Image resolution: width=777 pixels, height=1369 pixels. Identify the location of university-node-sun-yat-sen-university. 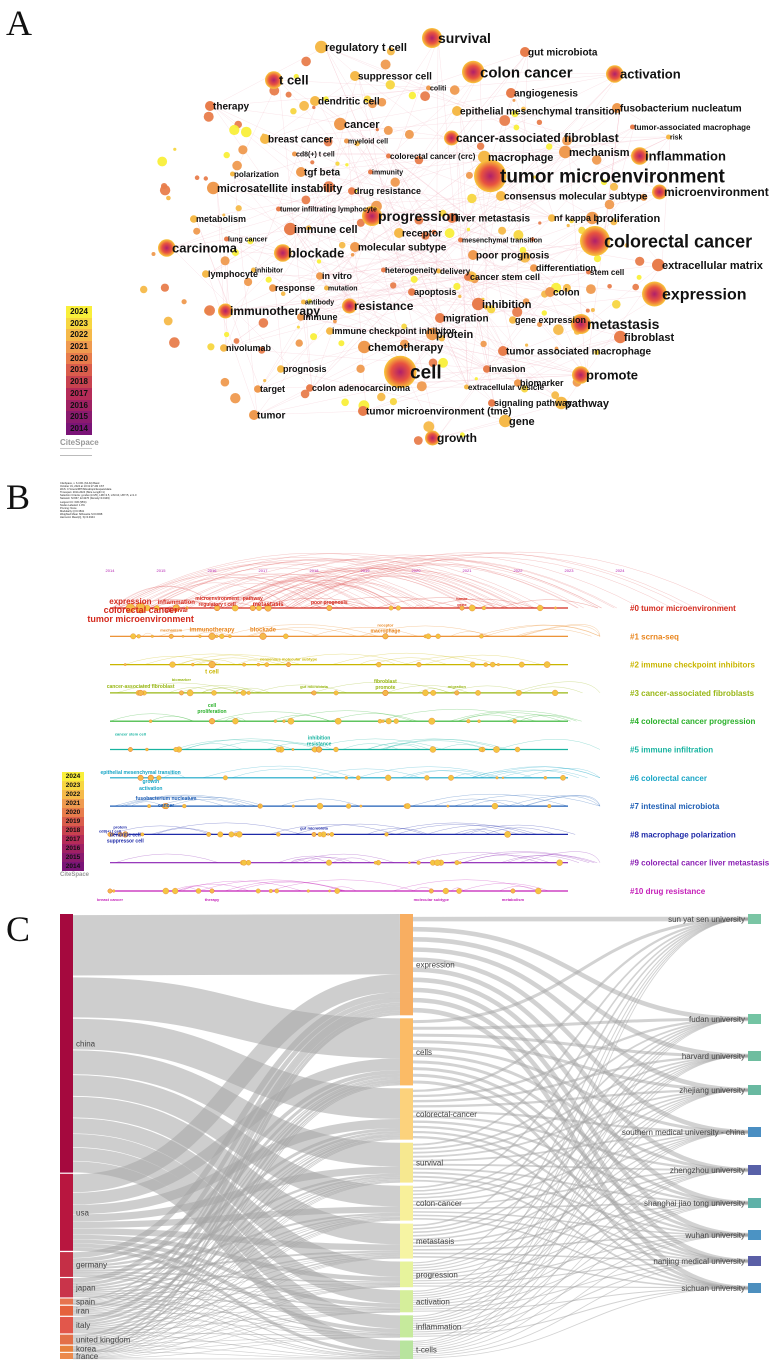
(754, 919).